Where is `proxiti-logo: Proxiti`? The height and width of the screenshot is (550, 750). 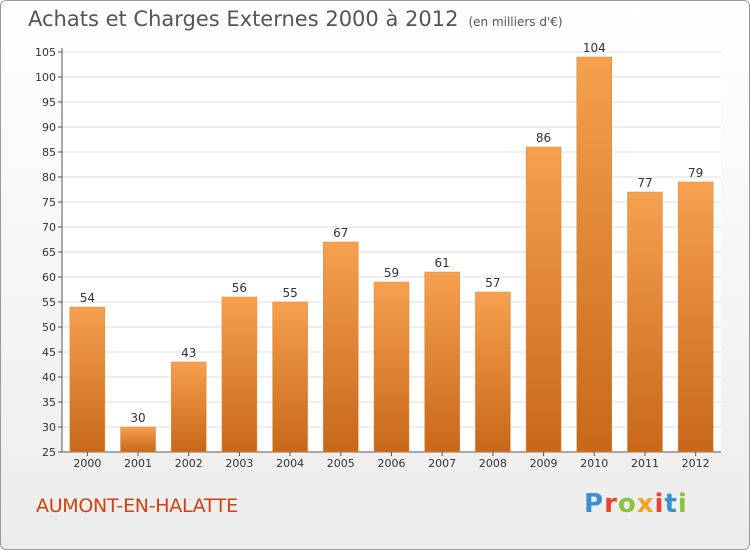
proxiti-logo: Proxiti is located at coordinates (636, 504).